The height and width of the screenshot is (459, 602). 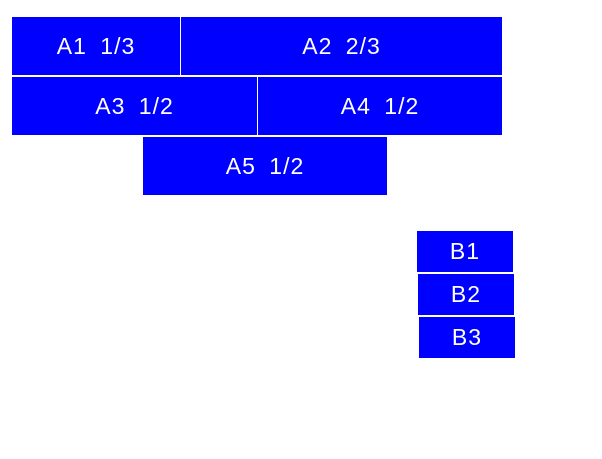 I want to click on block-a4: A4 1/2, so click(x=380, y=106).